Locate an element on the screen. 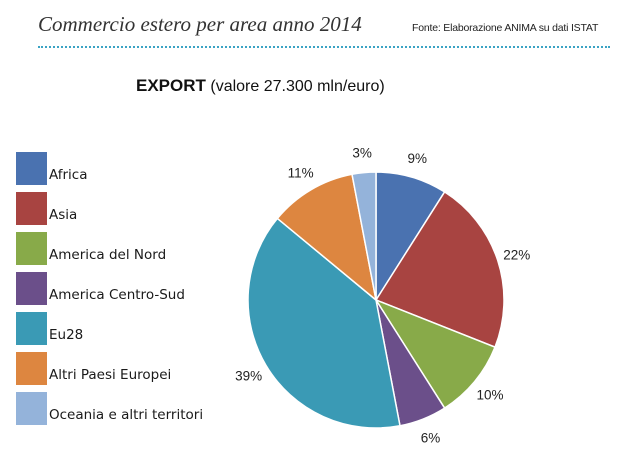  legend-item: America del Nord is located at coordinates (136, 249).